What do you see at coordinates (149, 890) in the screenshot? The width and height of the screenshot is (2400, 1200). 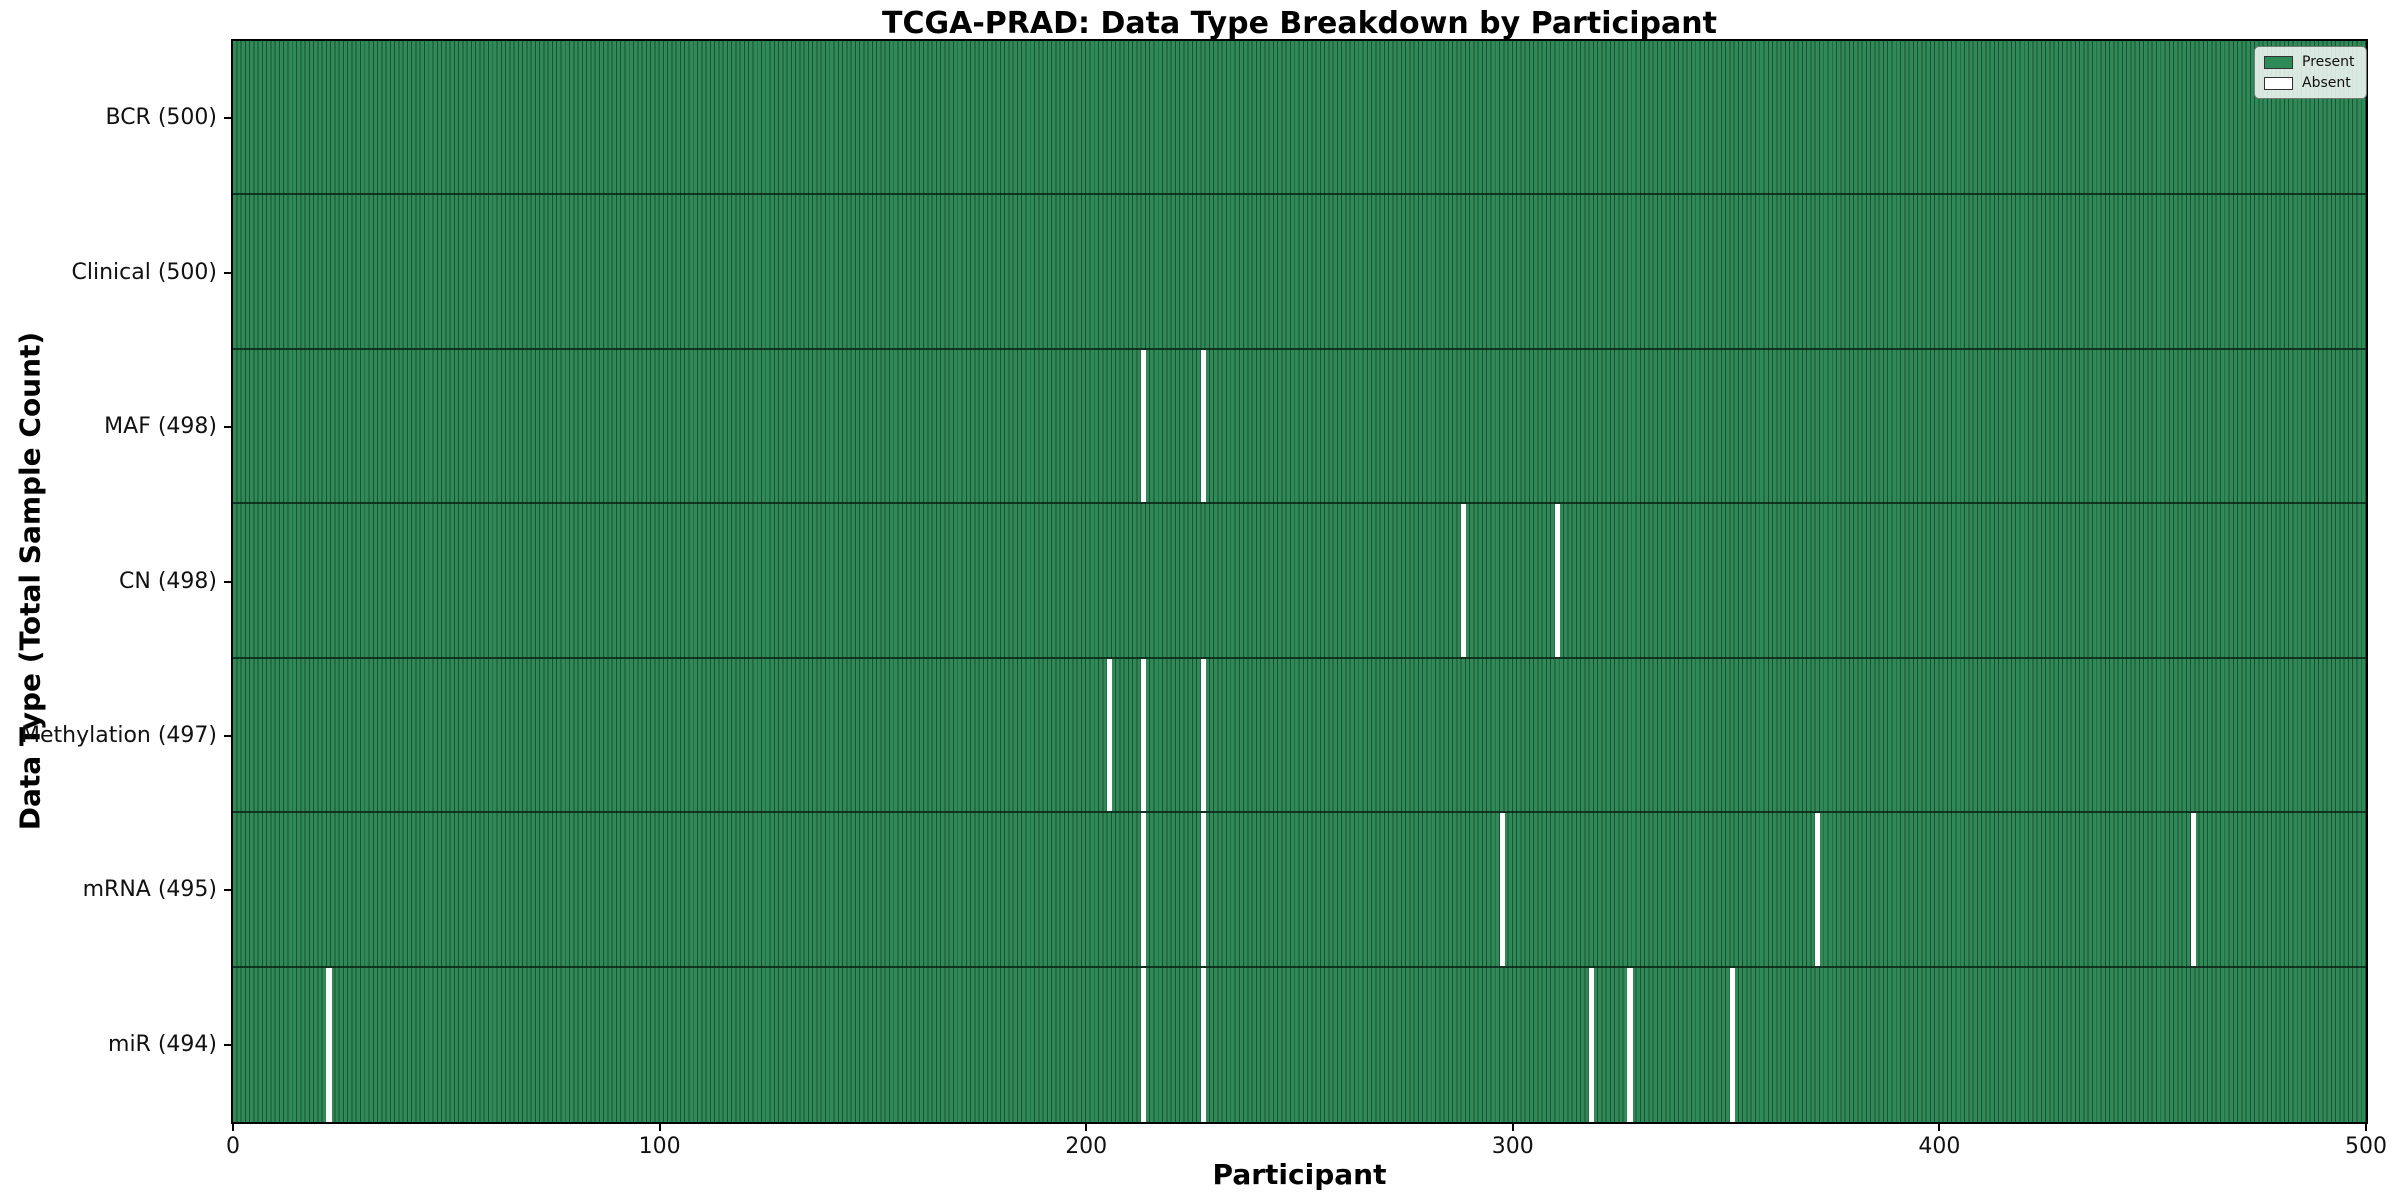 I see `y-tick-label: mRNA (495)` at bounding box center [149, 890].